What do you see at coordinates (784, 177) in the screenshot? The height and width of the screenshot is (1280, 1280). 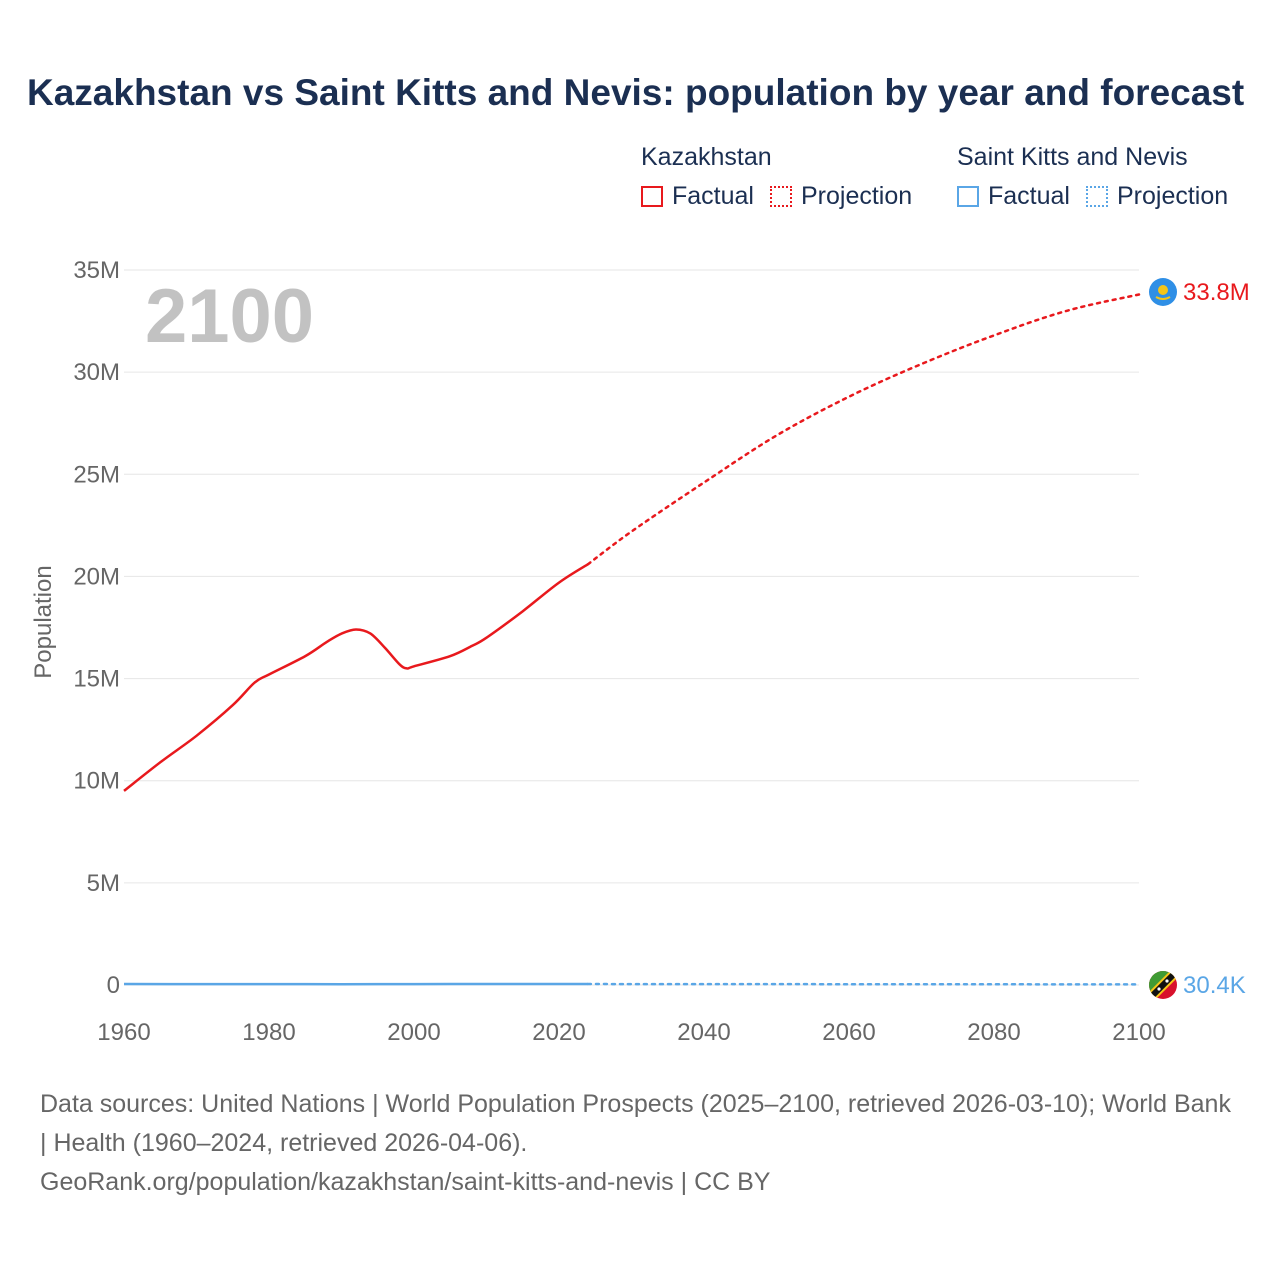 I see `legend-group-kazakhstan: Kazakhstan Factual Projection` at bounding box center [784, 177].